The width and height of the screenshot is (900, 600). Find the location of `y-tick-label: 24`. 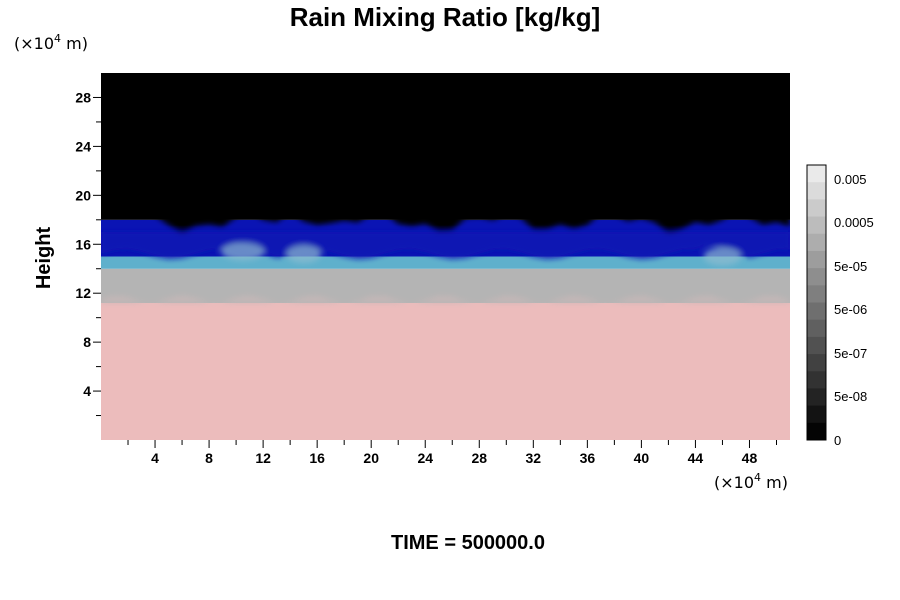

y-tick-label: 24 is located at coordinates (83, 146).